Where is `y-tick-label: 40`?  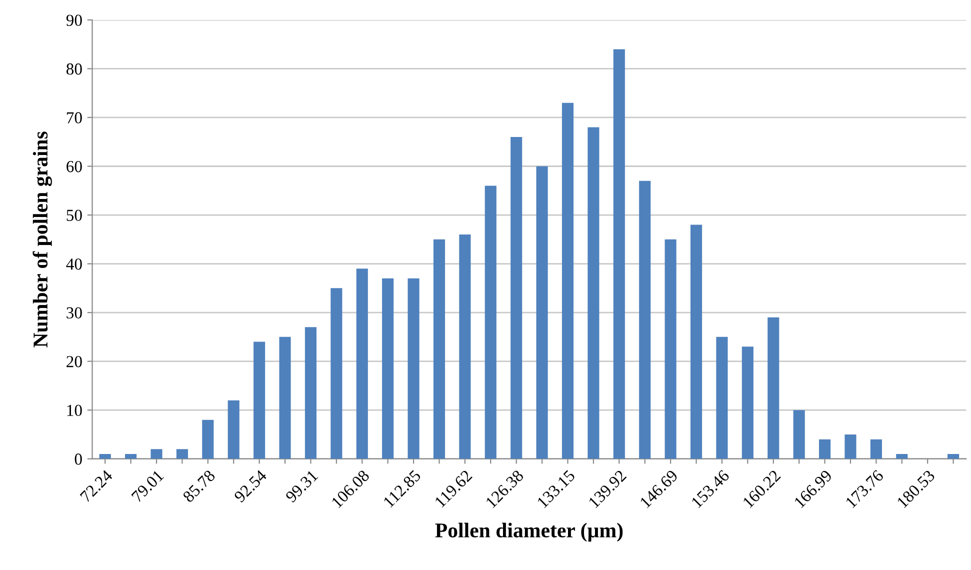 y-tick-label: 40 is located at coordinates (74, 264).